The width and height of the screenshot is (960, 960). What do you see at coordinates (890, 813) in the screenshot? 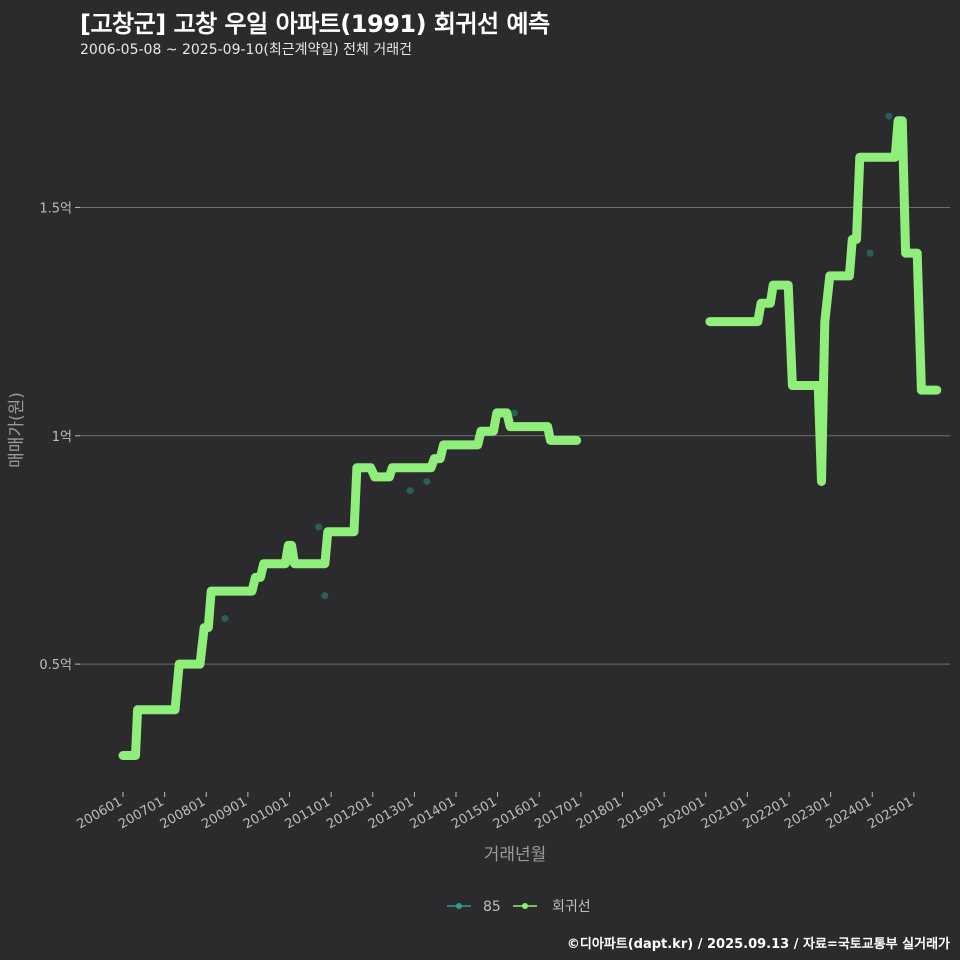
I see `x-tick-label: 202501` at bounding box center [890, 813].